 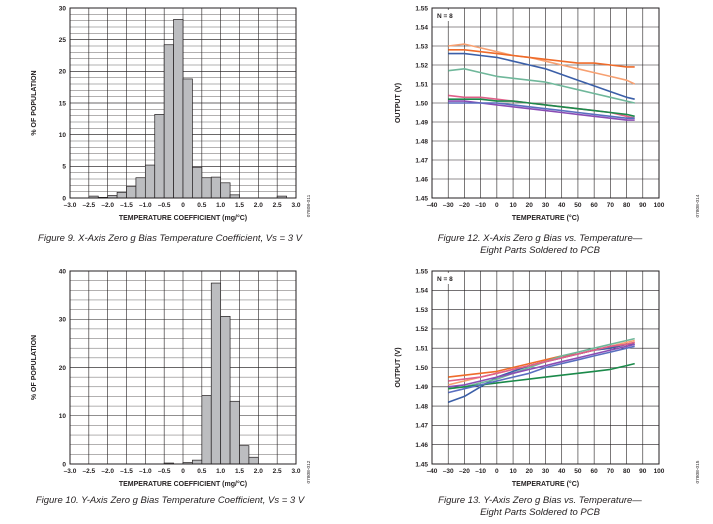 What do you see at coordinates (145, 471) in the screenshot?
I see `x-tick-label: –1.0` at bounding box center [145, 471].